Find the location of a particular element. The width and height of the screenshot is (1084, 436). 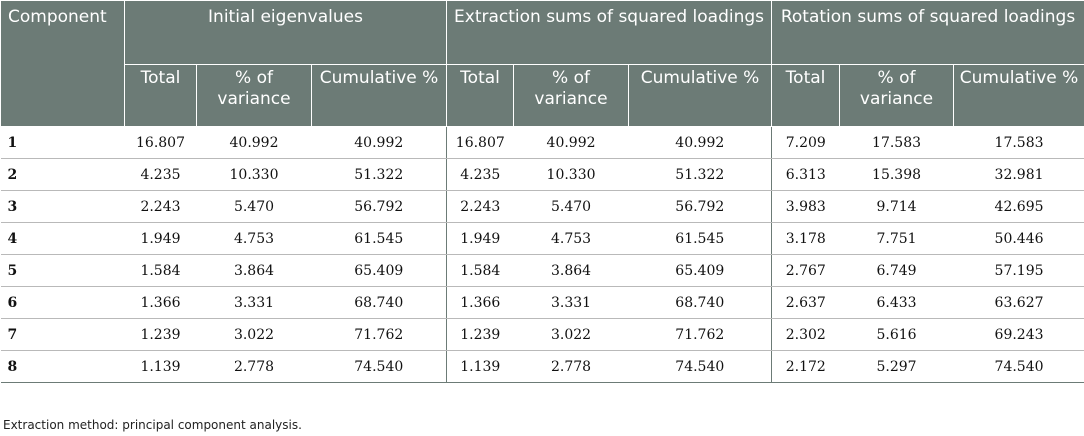

table-cell: 3.178 is located at coordinates (805, 238).